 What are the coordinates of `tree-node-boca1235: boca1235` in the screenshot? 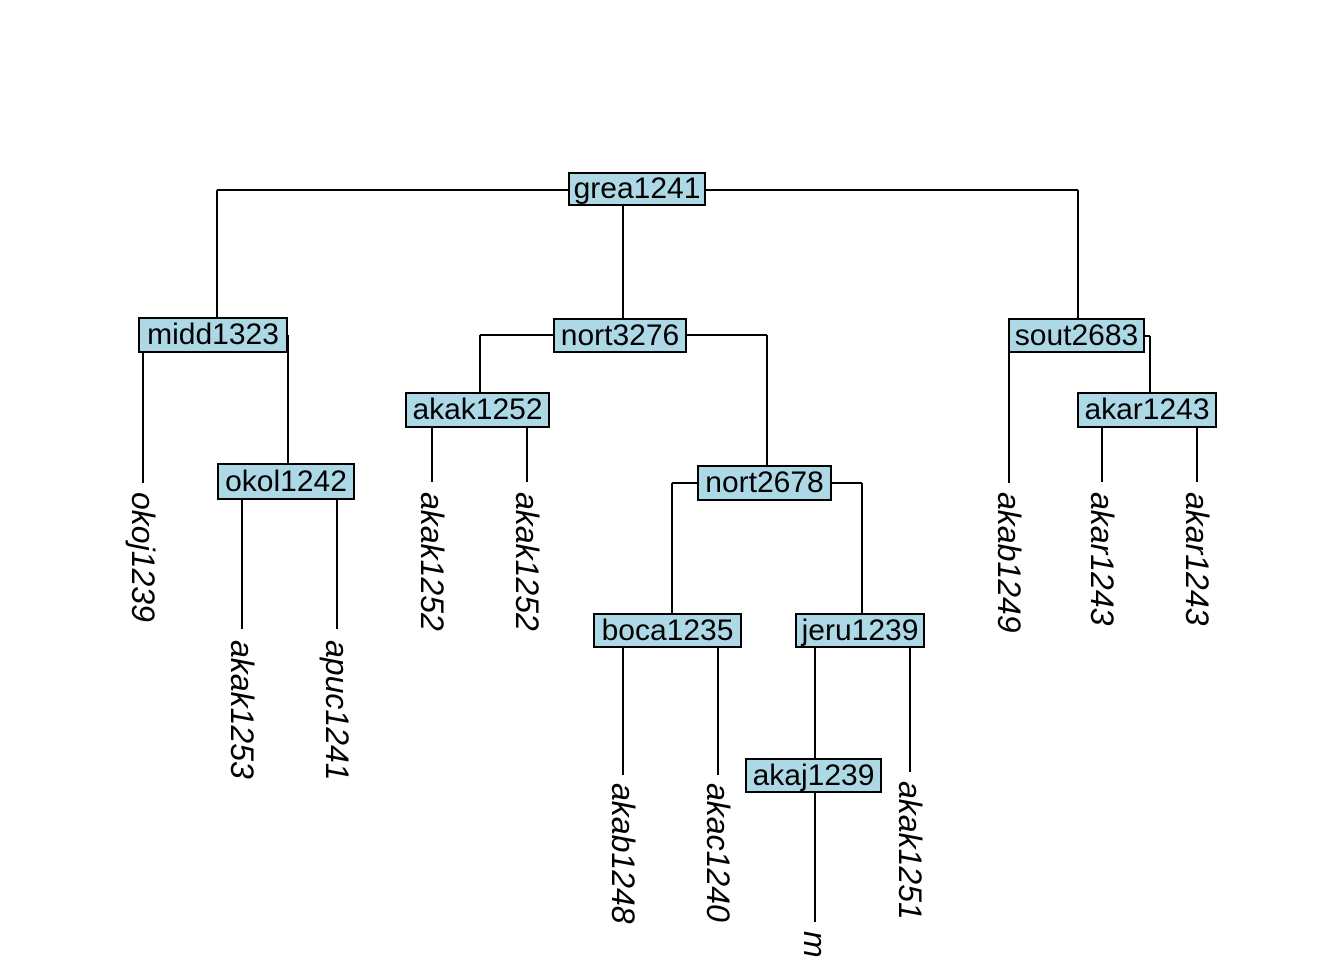 It's located at (667, 630).